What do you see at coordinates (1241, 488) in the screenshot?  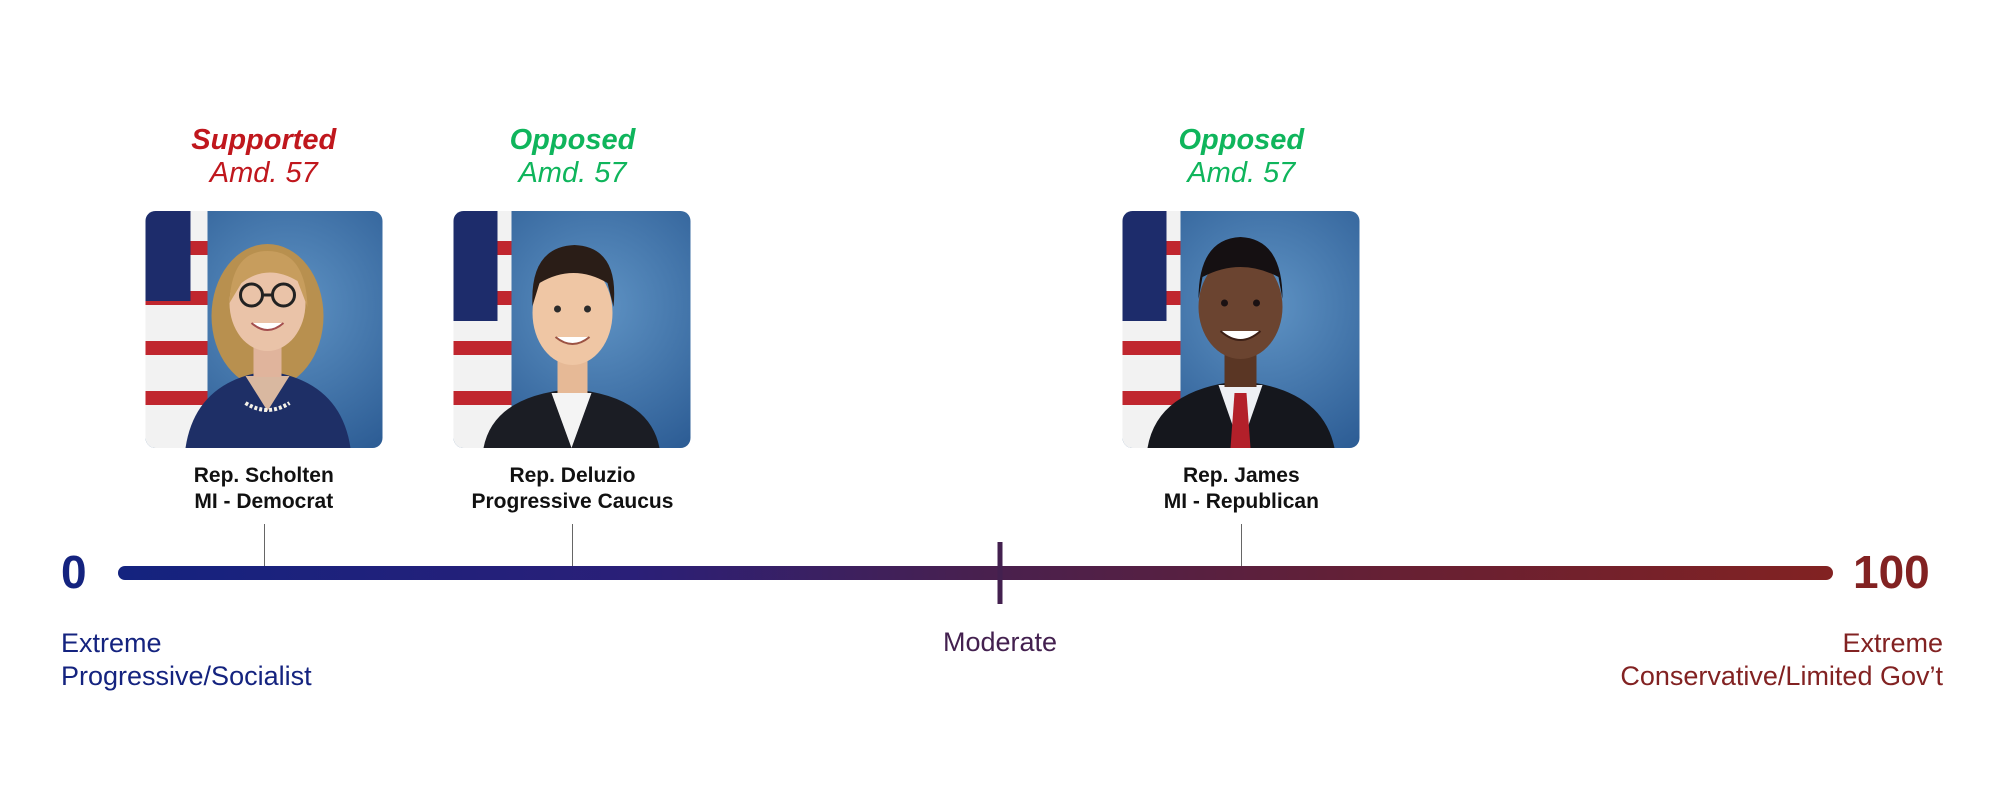 I see `rep-name-james: Rep. James MI - Republican` at bounding box center [1241, 488].